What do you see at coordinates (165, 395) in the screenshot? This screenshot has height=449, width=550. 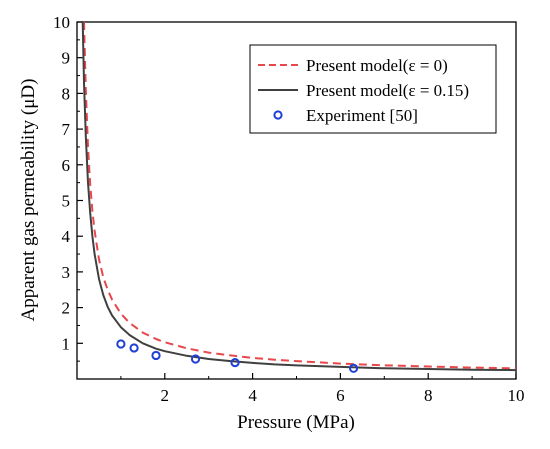 I see `x-tick-label: 2` at bounding box center [165, 395].